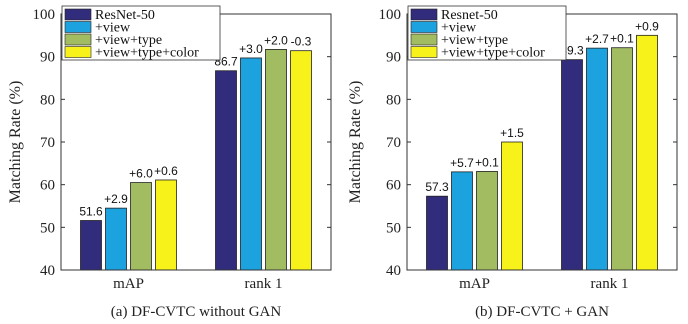  I want to click on legend: ResNet-50+view+view+type+view+type+color, so click(141, 33).